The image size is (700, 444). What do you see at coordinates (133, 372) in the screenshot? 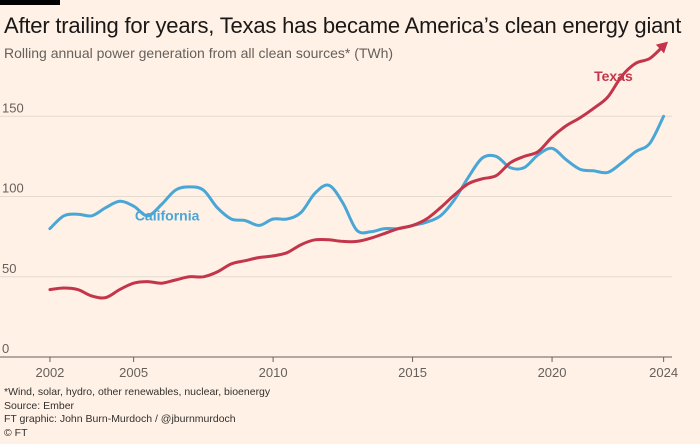
I see `x-tick-label: 2005` at bounding box center [133, 372].